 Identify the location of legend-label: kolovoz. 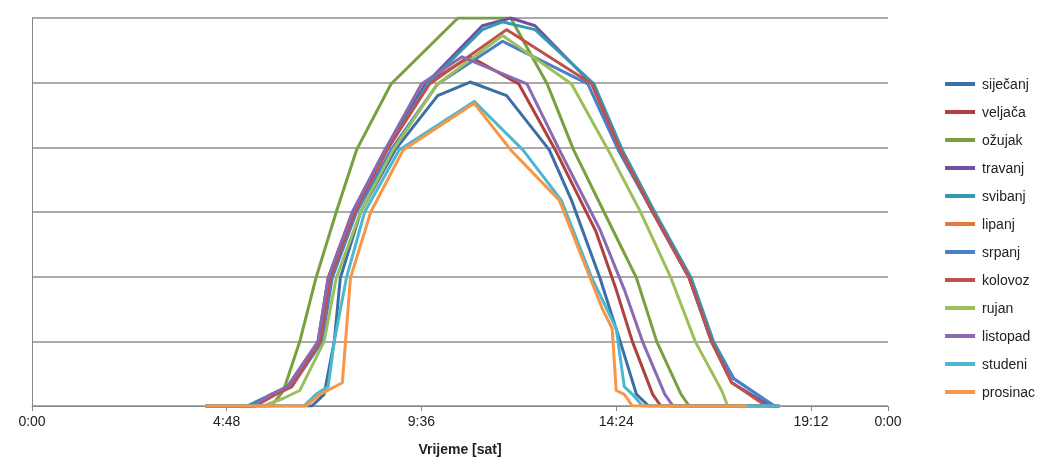
(1006, 280).